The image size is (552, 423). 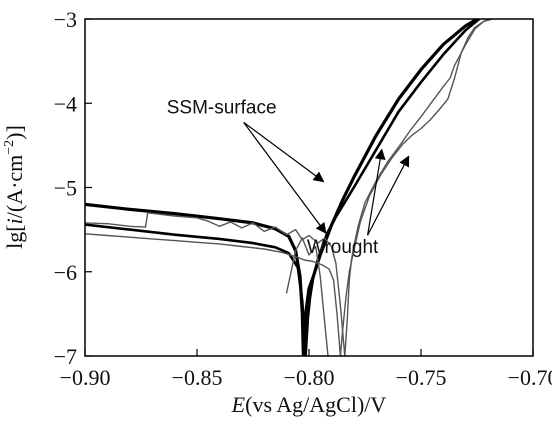 I want to click on y-tick-label: −3, so click(x=65, y=19).